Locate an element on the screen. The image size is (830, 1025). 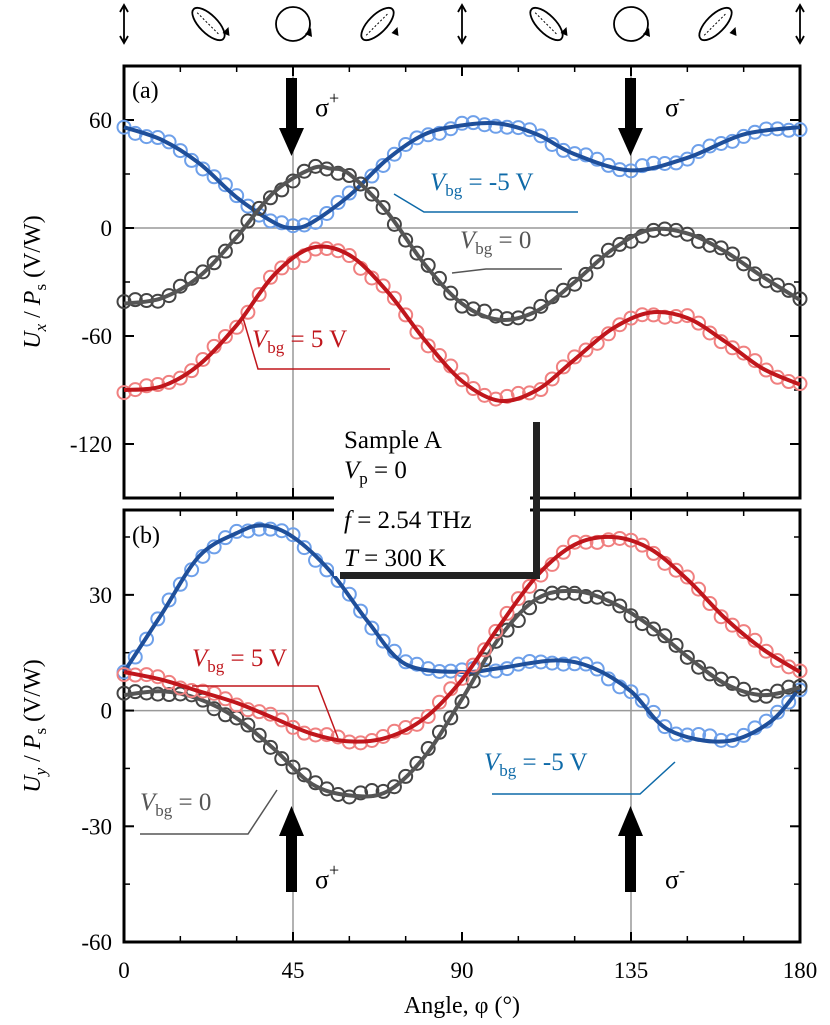
panel-a-series-blue is located at coordinates (462, 174).